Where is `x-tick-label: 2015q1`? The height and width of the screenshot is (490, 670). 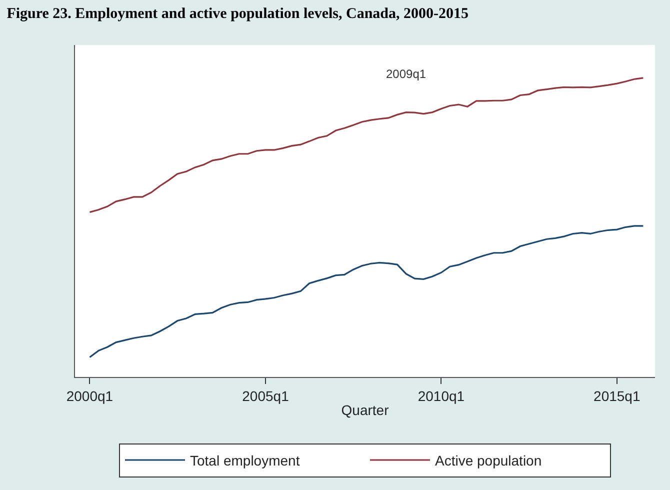 x-tick-label: 2015q1 is located at coordinates (617, 396).